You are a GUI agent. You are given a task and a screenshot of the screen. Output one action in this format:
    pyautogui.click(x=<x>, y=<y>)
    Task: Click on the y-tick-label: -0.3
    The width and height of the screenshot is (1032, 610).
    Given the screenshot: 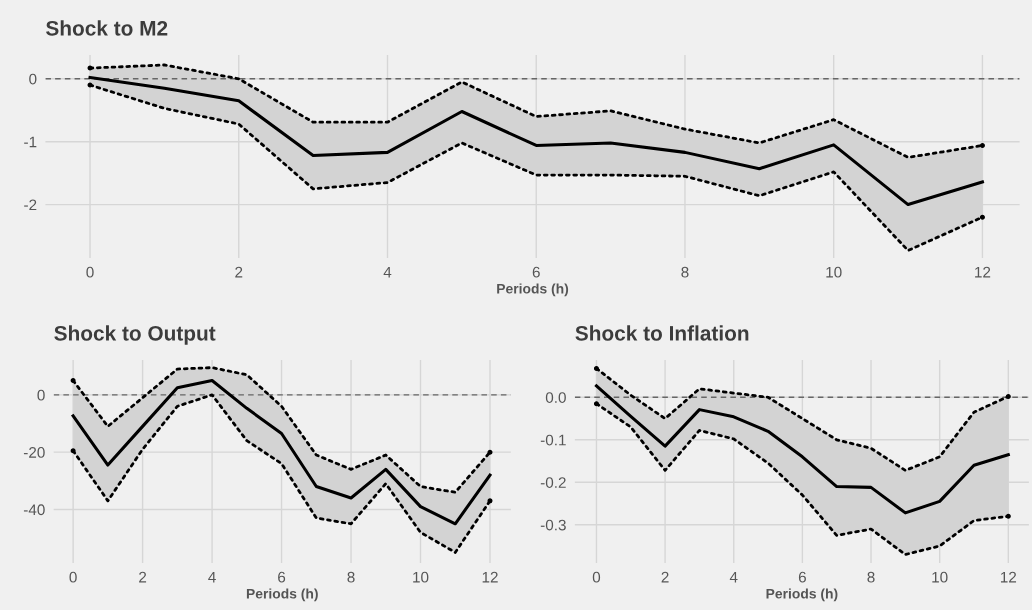 What is the action you would take?
    pyautogui.click(x=553, y=525)
    